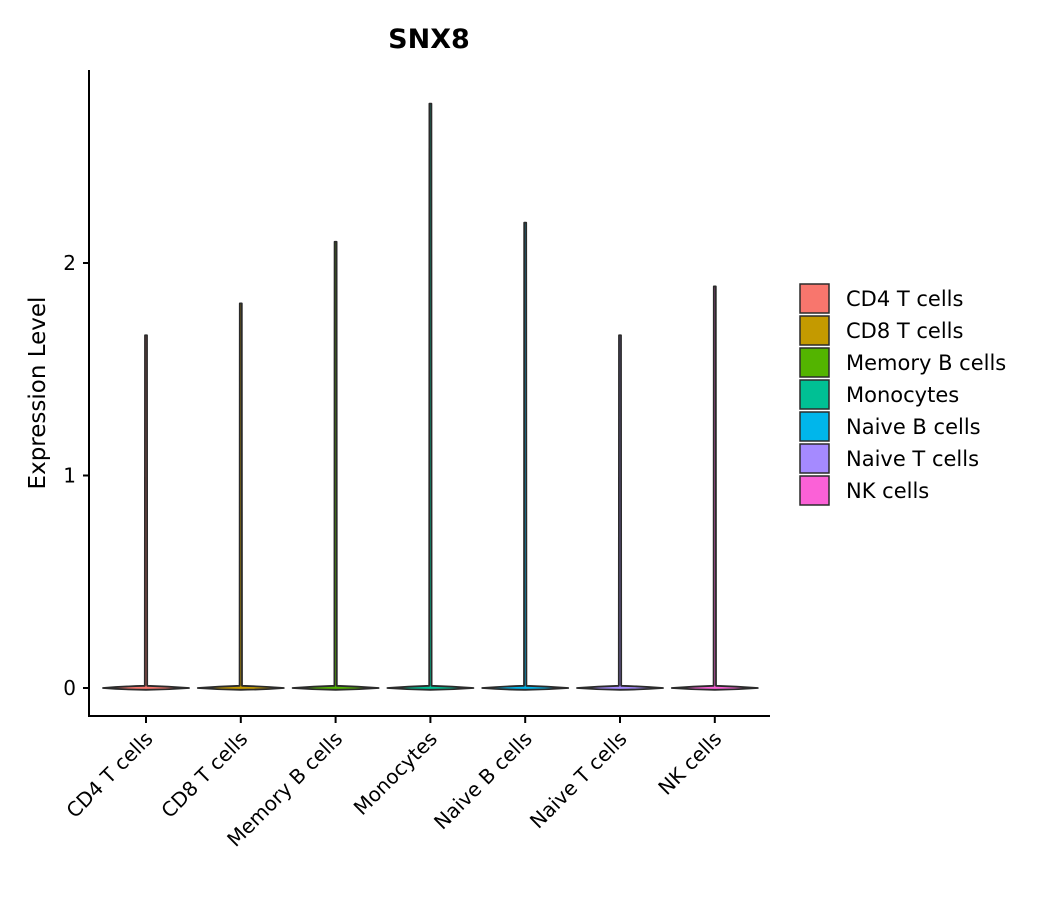 Image resolution: width=1050 pixels, height=900 pixels. I want to click on violin-cd4-t-cells, so click(146, 512).